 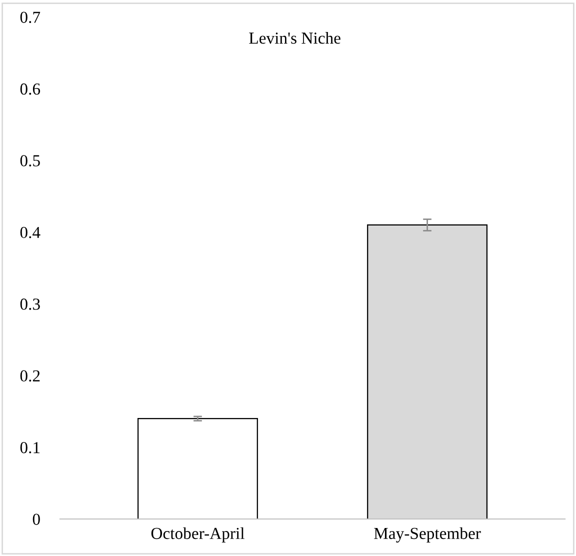 What do you see at coordinates (427, 534) in the screenshot?
I see `x-tick-label: May-September` at bounding box center [427, 534].